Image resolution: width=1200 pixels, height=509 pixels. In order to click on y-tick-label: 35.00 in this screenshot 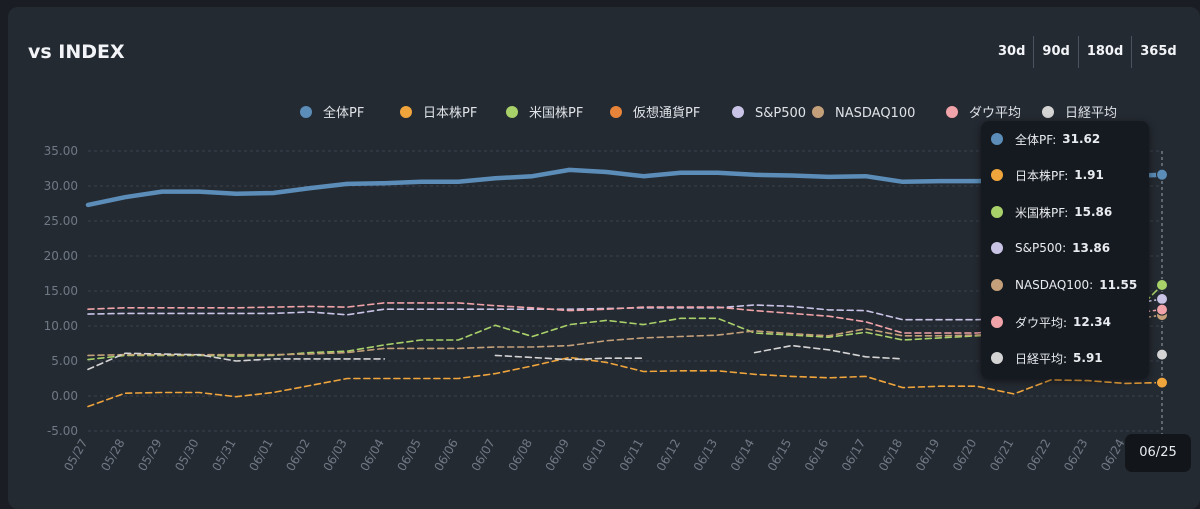, I will do `click(61, 151)`.